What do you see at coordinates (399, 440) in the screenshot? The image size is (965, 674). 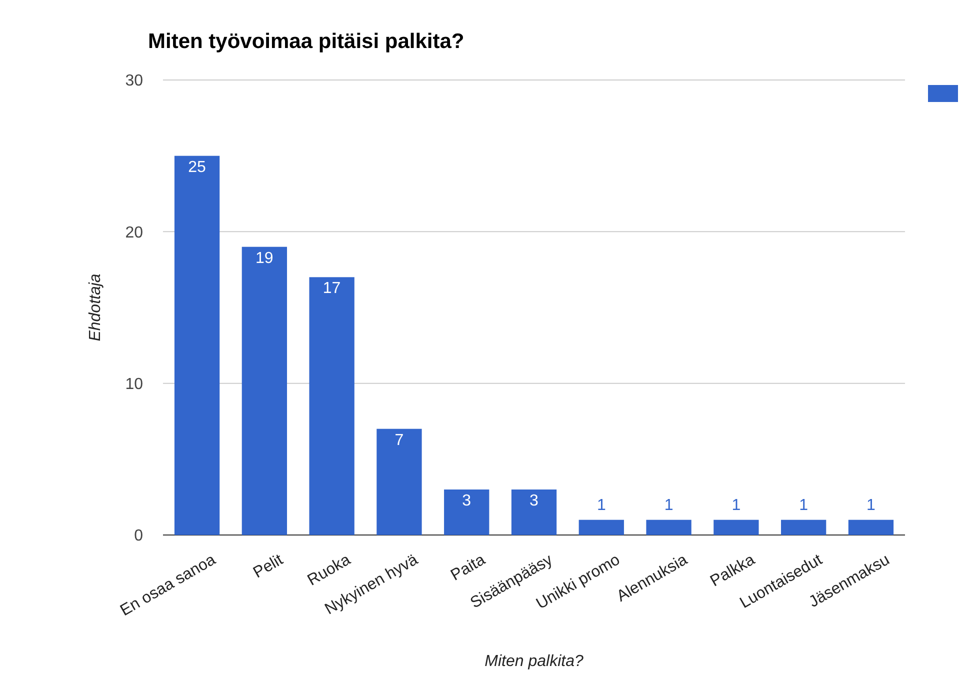 I see `data-label: 7` at bounding box center [399, 440].